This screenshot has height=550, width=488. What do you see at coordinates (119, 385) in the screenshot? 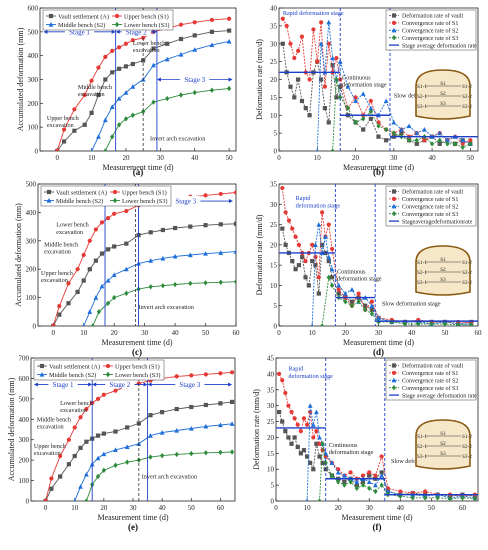
I see `stage-label: Stage 2` at bounding box center [119, 385].